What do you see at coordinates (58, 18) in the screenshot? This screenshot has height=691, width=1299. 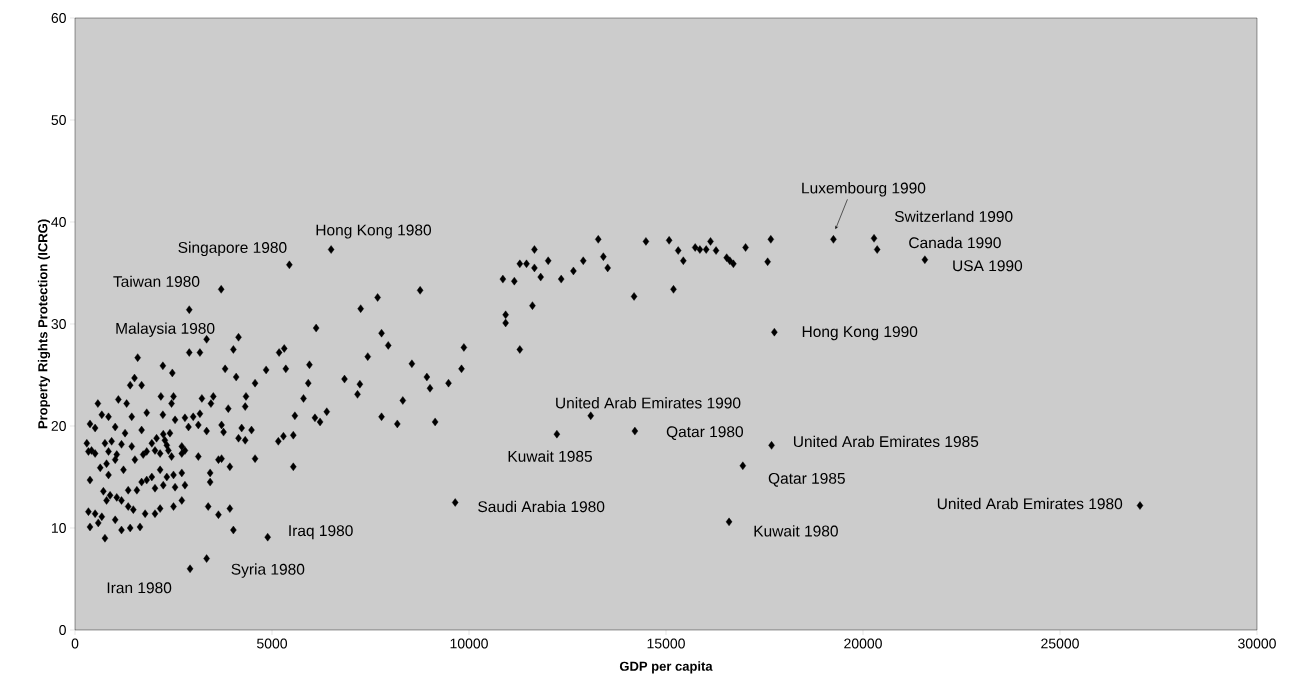 I see `y-tick-label: 60` at bounding box center [58, 18].